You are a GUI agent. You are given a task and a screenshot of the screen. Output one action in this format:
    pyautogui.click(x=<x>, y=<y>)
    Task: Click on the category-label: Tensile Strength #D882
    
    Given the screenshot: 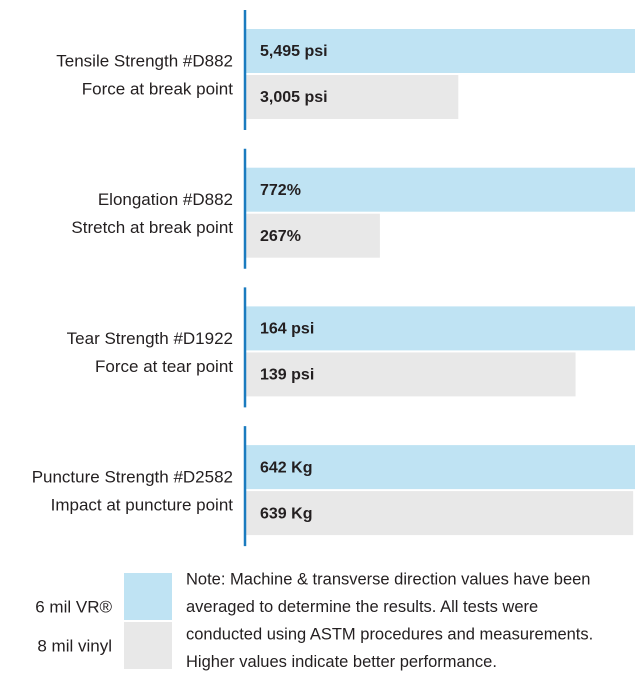 What is the action you would take?
    pyautogui.click(x=144, y=60)
    